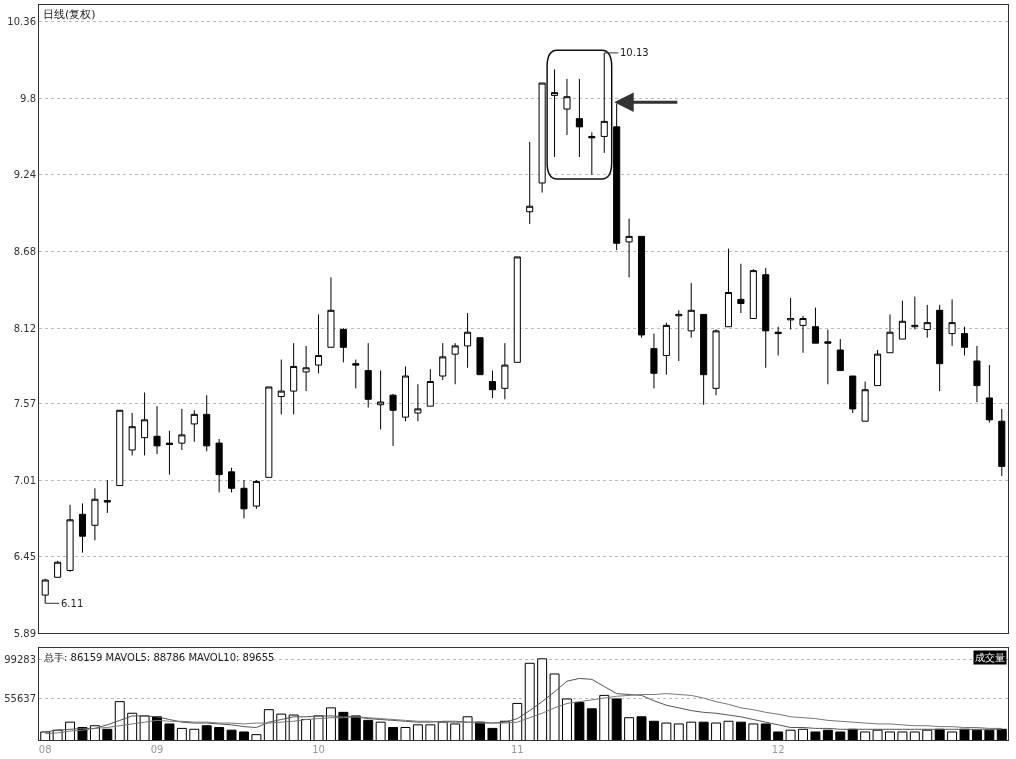  I want to click on x-tick-label: 08, so click(45, 749).